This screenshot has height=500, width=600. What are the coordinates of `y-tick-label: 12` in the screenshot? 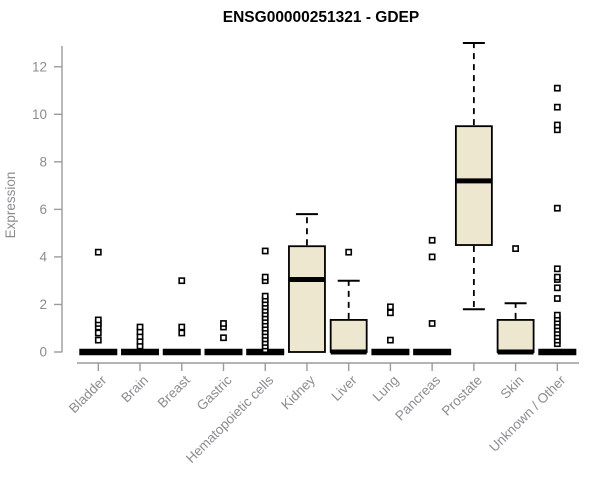 It's located at (39, 66).